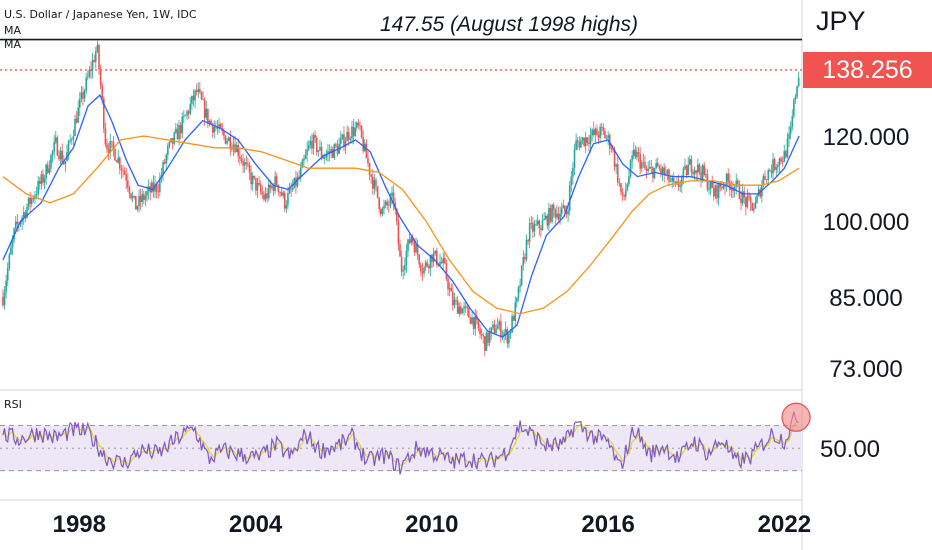  What do you see at coordinates (607, 524) in the screenshot?
I see `year-tick-label: 2016` at bounding box center [607, 524].